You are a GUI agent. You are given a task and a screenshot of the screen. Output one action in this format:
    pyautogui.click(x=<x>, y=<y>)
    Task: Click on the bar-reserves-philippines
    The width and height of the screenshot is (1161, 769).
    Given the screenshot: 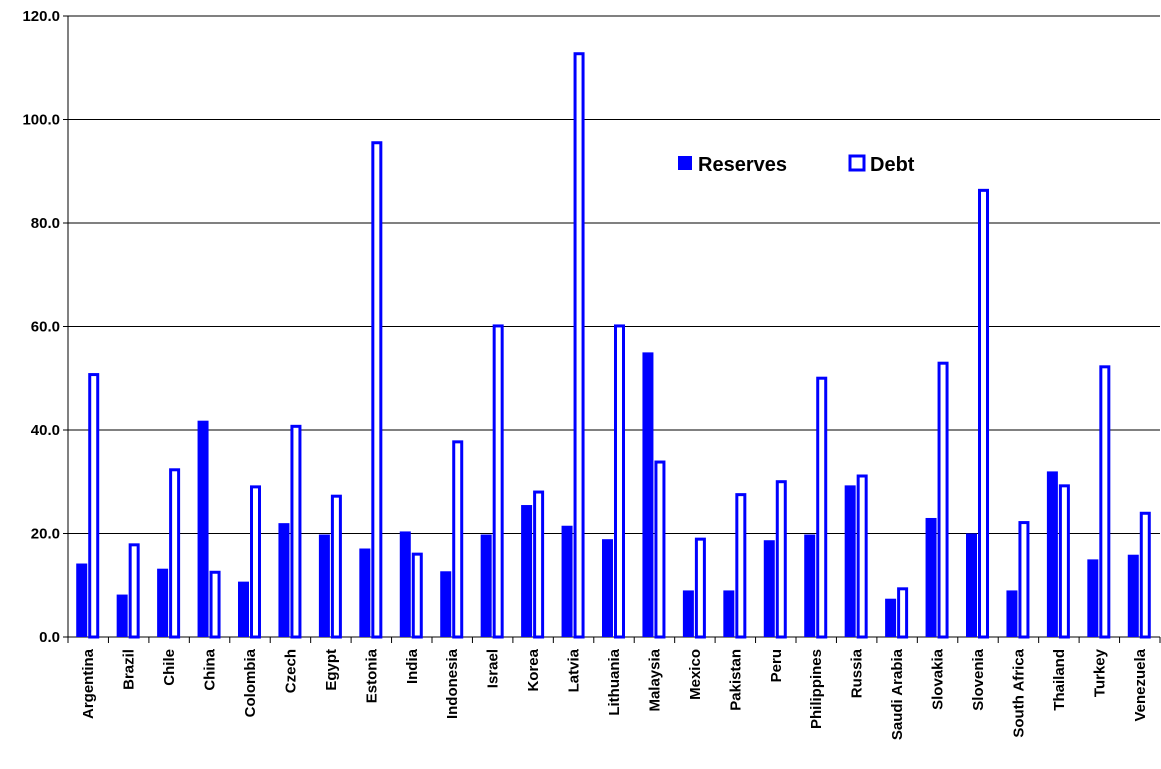 What is the action you would take?
    pyautogui.click(x=810, y=585)
    